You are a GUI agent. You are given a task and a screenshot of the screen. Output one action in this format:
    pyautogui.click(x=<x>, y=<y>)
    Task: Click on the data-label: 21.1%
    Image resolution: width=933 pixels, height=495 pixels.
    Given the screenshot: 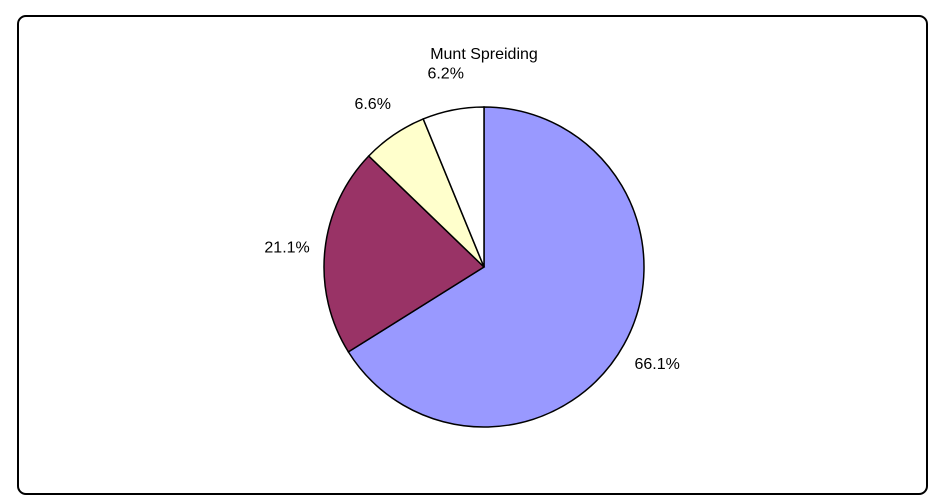 What is the action you would take?
    pyautogui.click(x=286, y=248)
    